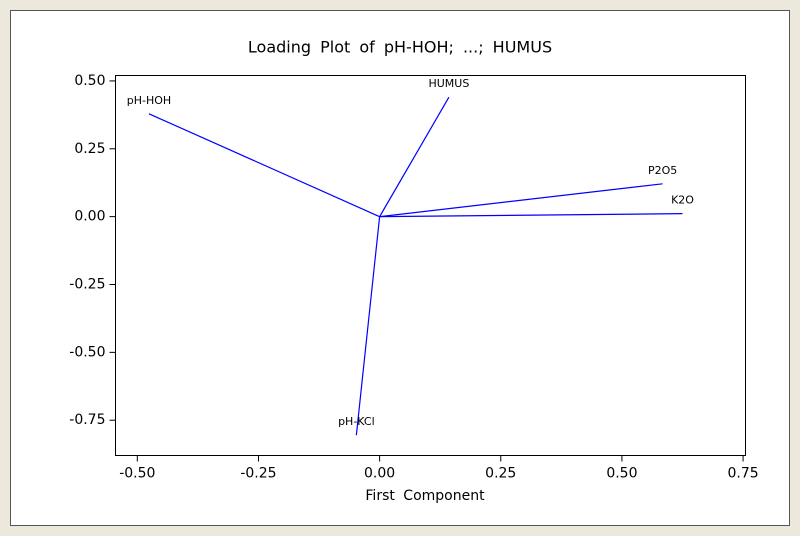 The image size is (800, 536). Describe the element at coordinates (87, 285) in the screenshot. I see `y-tick-label: -0.25` at that location.